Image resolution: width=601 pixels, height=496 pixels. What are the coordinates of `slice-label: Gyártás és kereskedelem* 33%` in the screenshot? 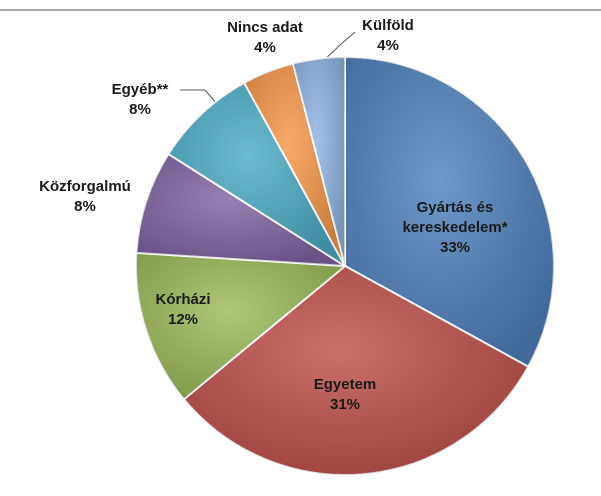 It's located at (455, 228).